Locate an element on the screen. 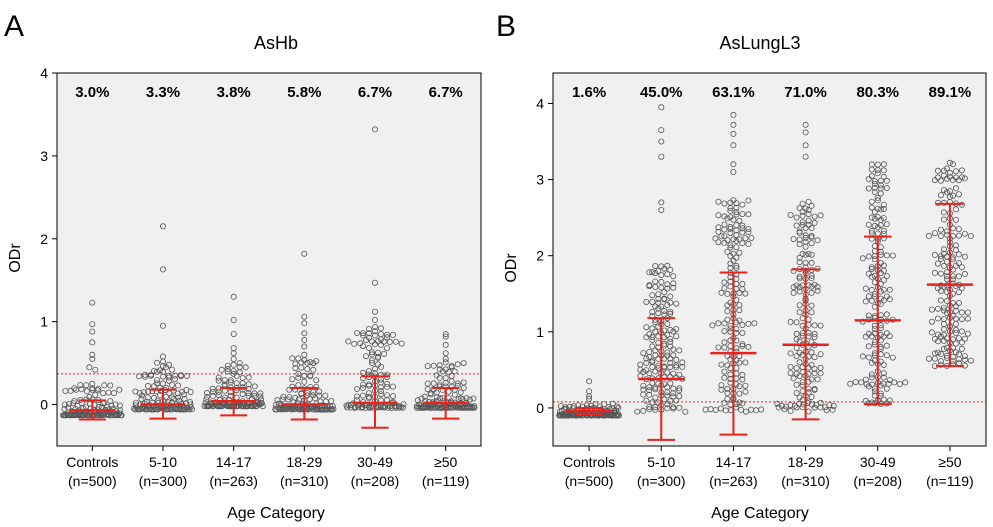 The width and height of the screenshot is (993, 527). percent-label: 6.7% is located at coordinates (446, 92).